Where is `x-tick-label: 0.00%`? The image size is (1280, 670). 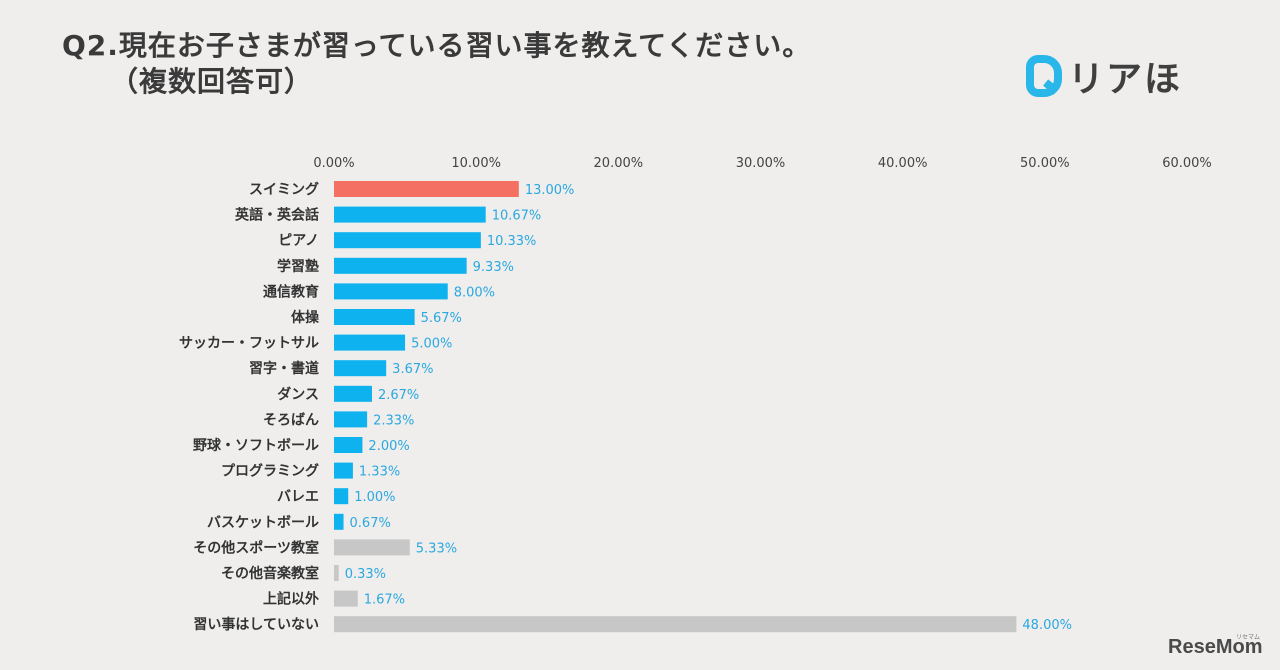 x-tick-label: 0.00% is located at coordinates (333, 163).